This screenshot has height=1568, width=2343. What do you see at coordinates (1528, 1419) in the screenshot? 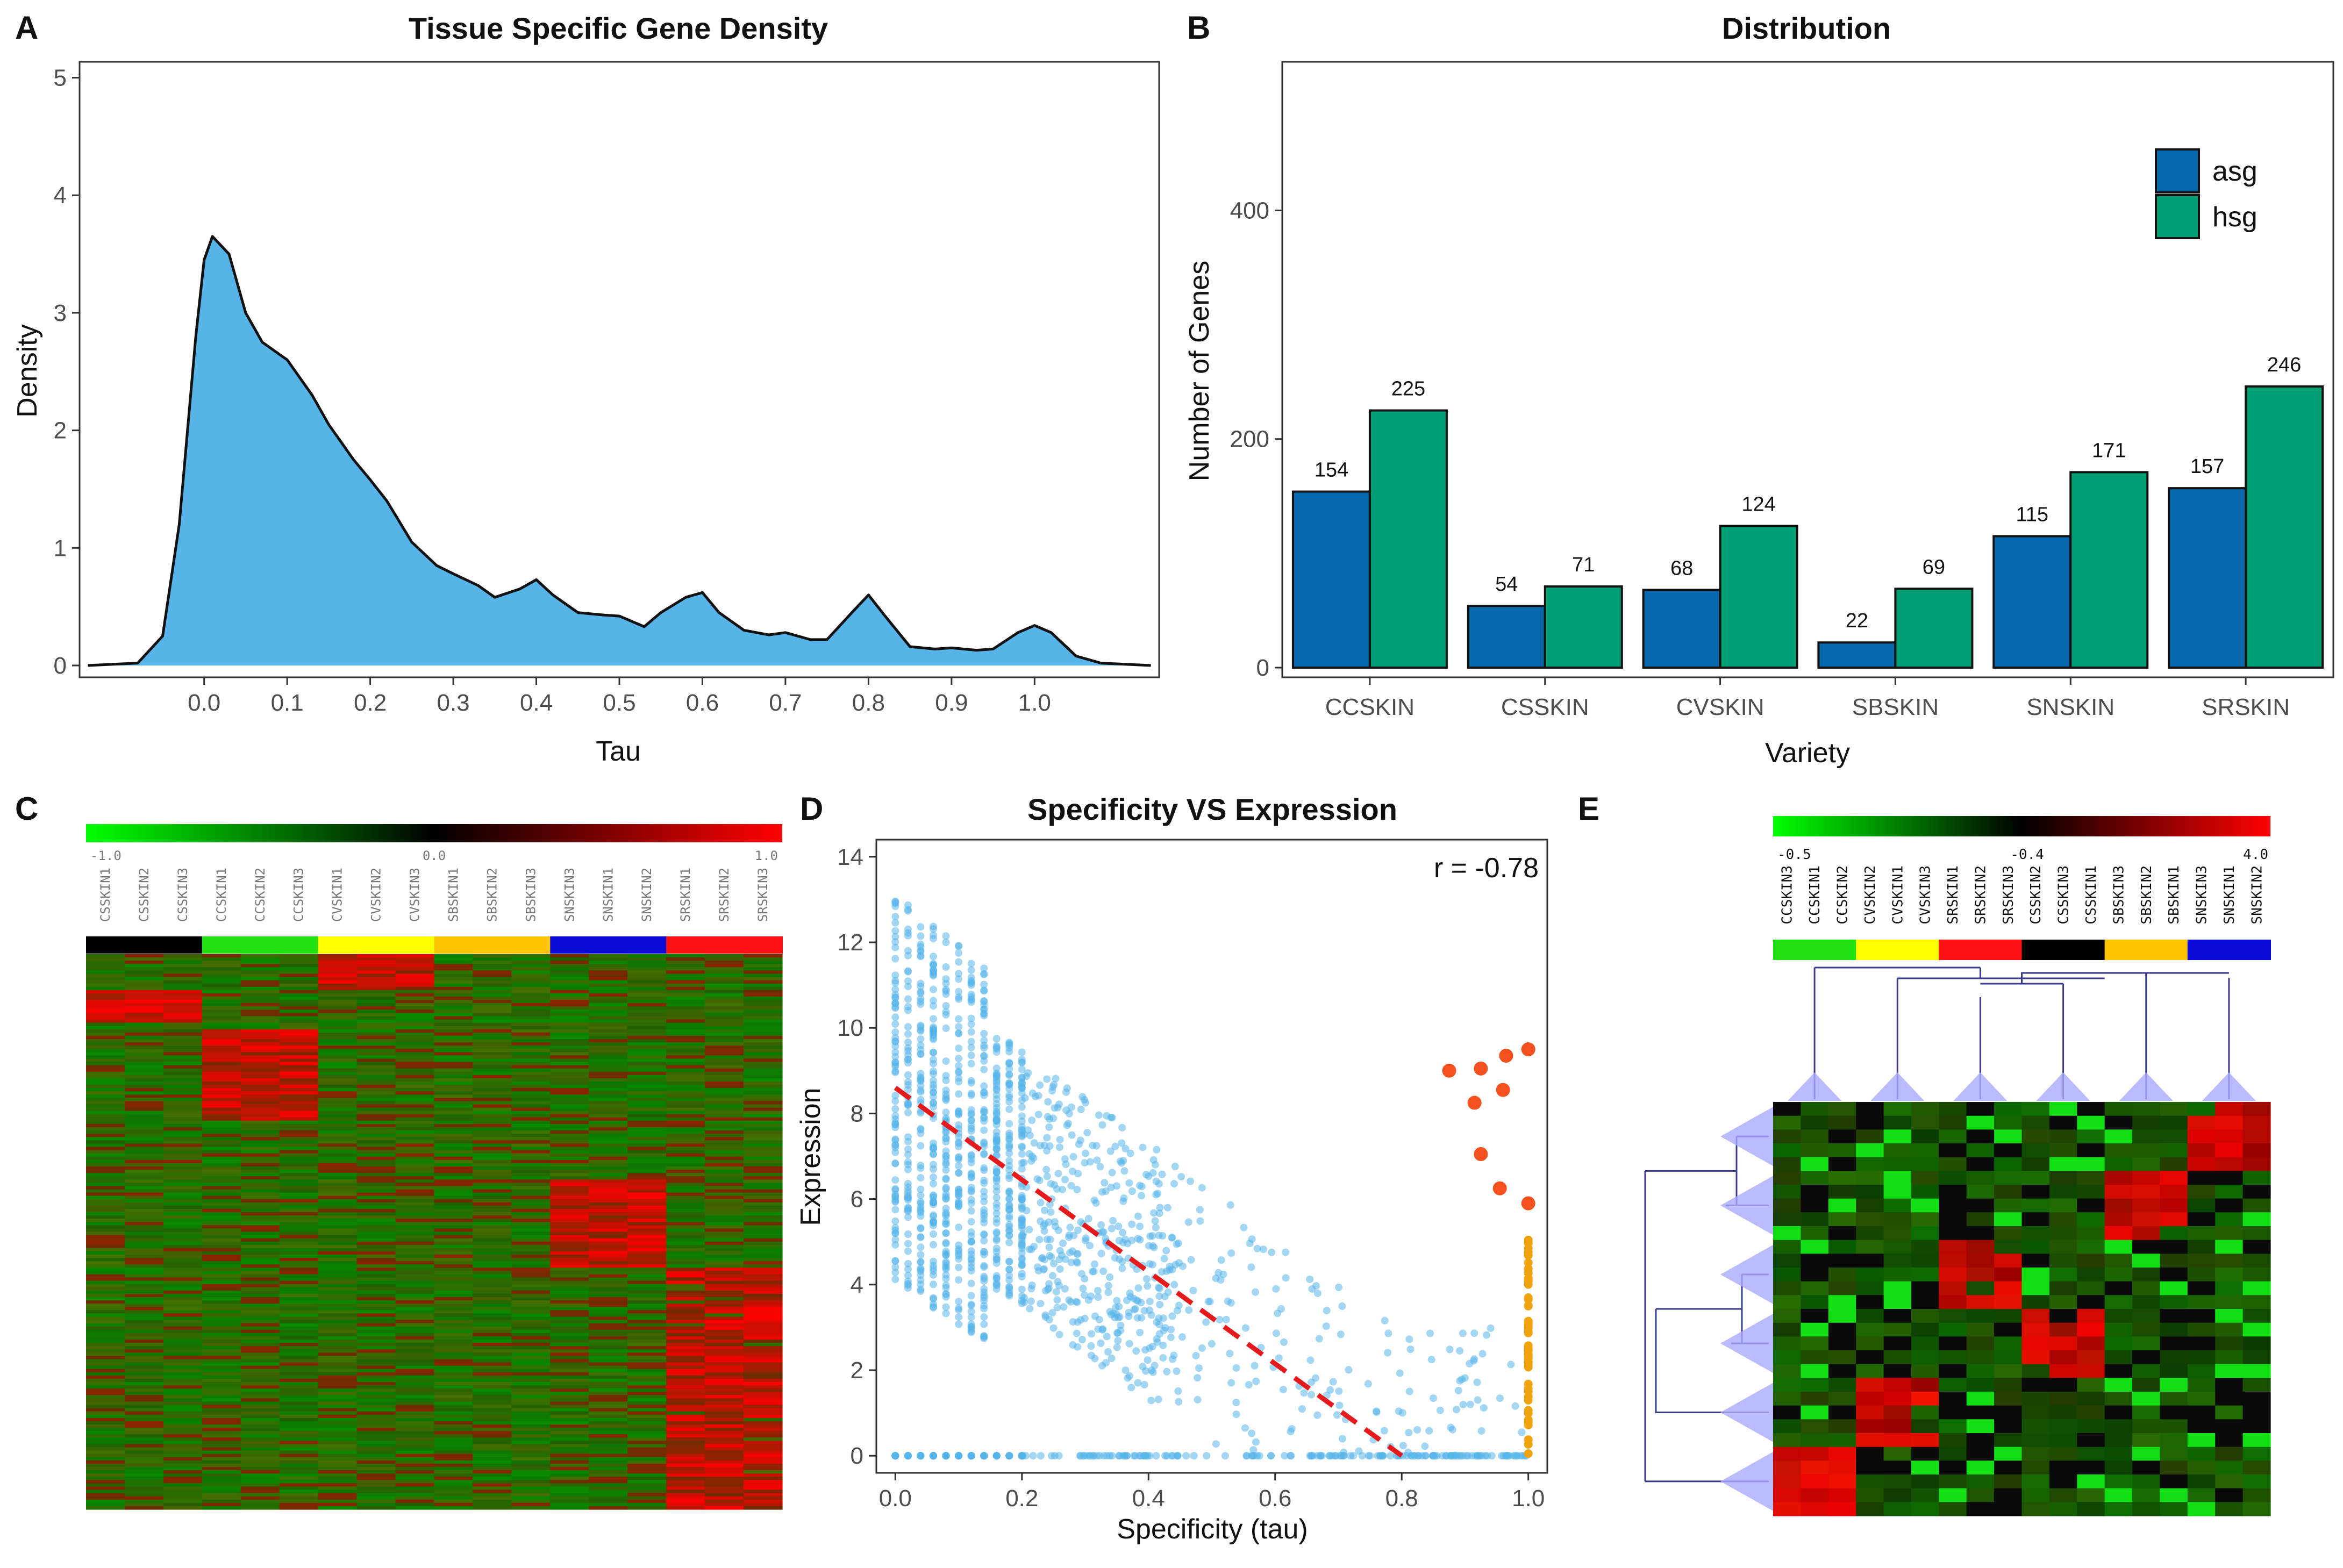
I see `scatter-point-tau1` at bounding box center [1528, 1419].